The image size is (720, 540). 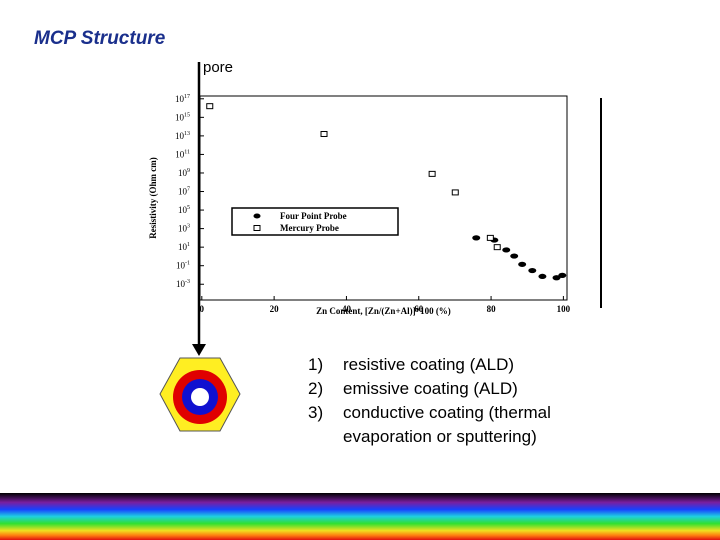 What do you see at coordinates (187, 264) in the screenshot?
I see `tick-exponent: -1` at bounding box center [187, 264].